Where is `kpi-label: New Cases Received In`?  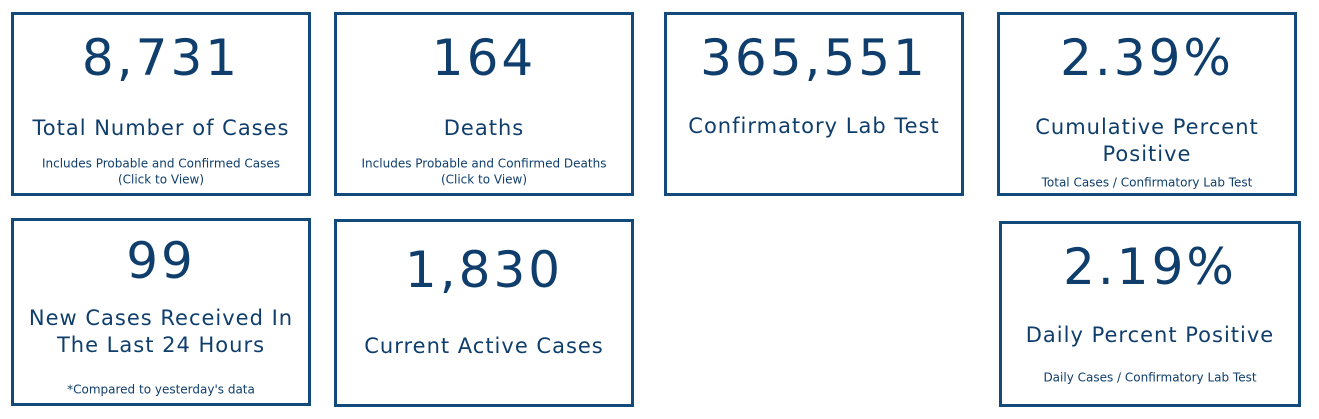
kpi-label: New Cases Received In is located at coordinates (161, 318).